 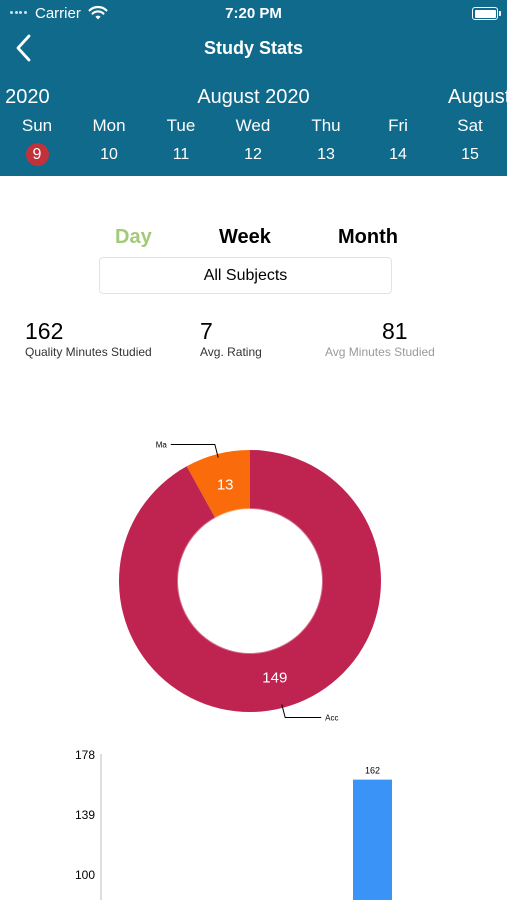 What do you see at coordinates (245, 275) in the screenshot?
I see `subject-filter-select: All Subjects` at bounding box center [245, 275].